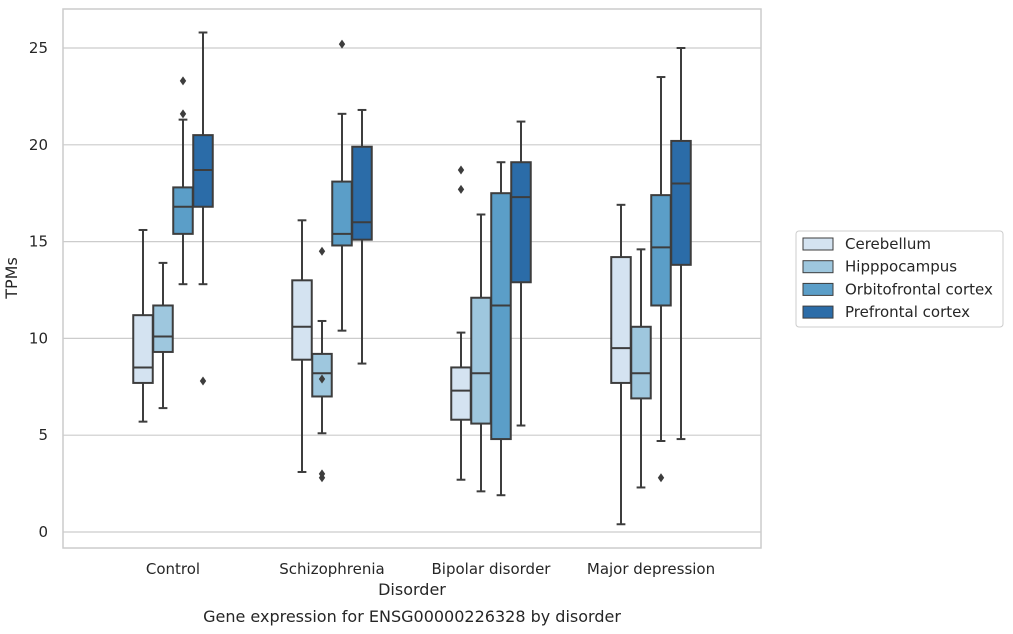 The image size is (1013, 634). What do you see at coordinates (38, 145) in the screenshot?
I see `y-tick-label: 20` at bounding box center [38, 145].